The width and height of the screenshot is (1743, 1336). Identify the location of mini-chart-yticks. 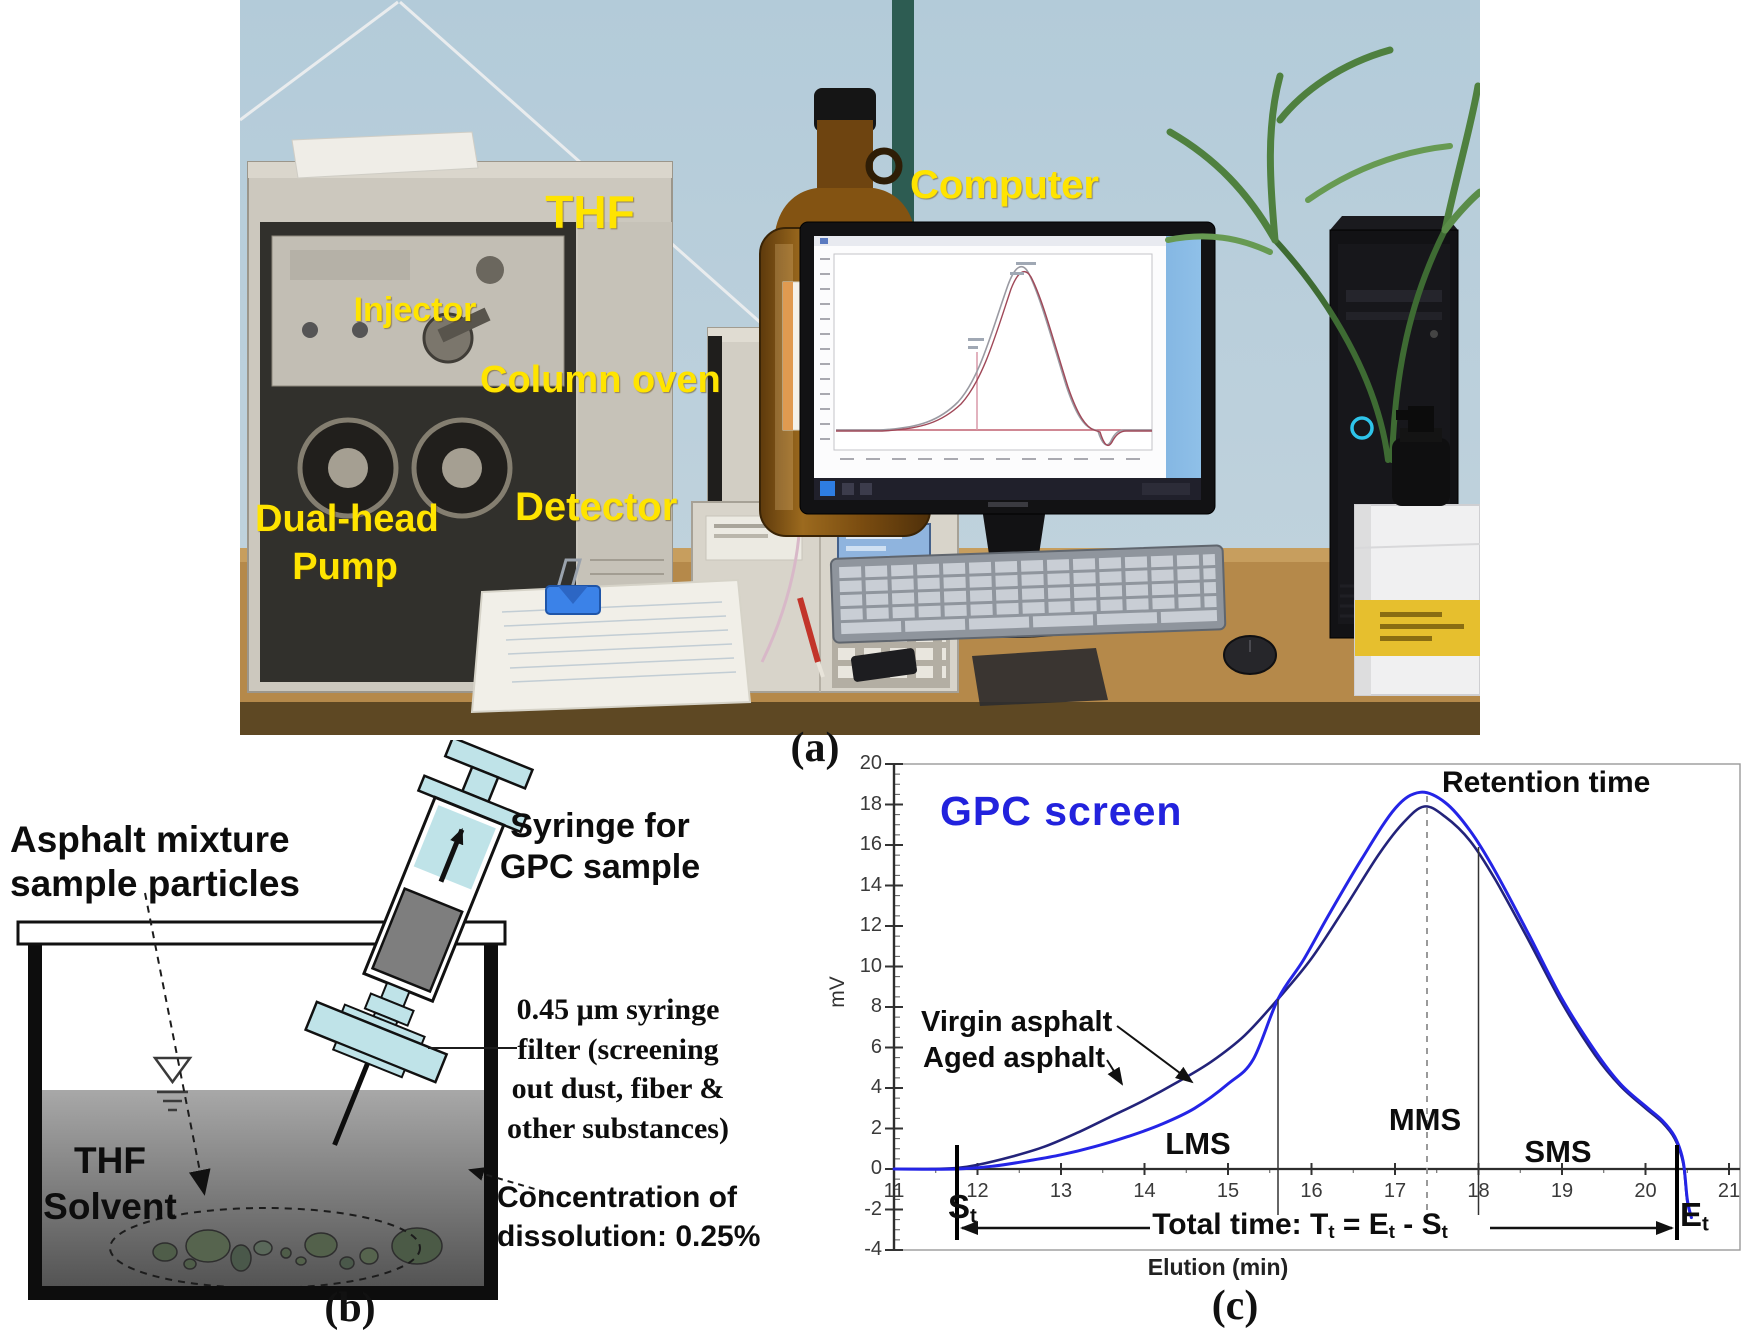
(825, 349).